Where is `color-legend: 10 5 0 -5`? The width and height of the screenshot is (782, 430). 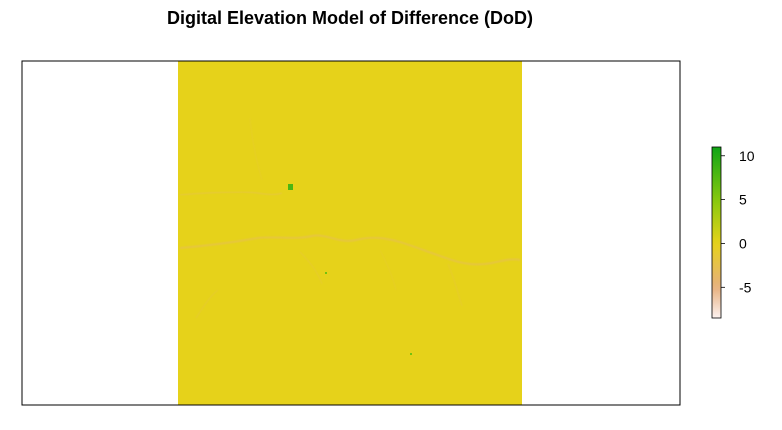 color-legend: 10 5 0 -5 is located at coordinates (733, 232).